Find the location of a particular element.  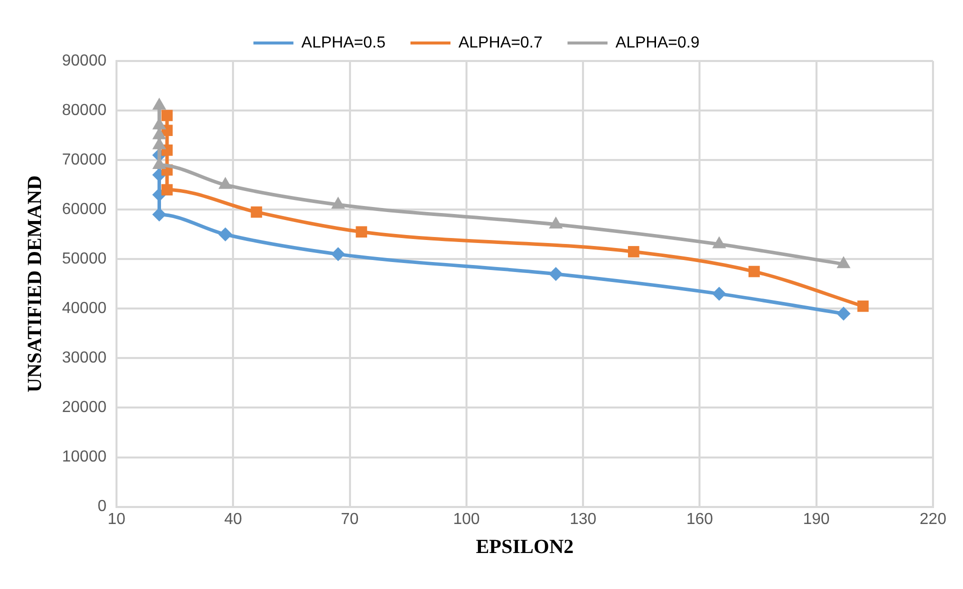

x-tick-label: 100 is located at coordinates (466, 519).